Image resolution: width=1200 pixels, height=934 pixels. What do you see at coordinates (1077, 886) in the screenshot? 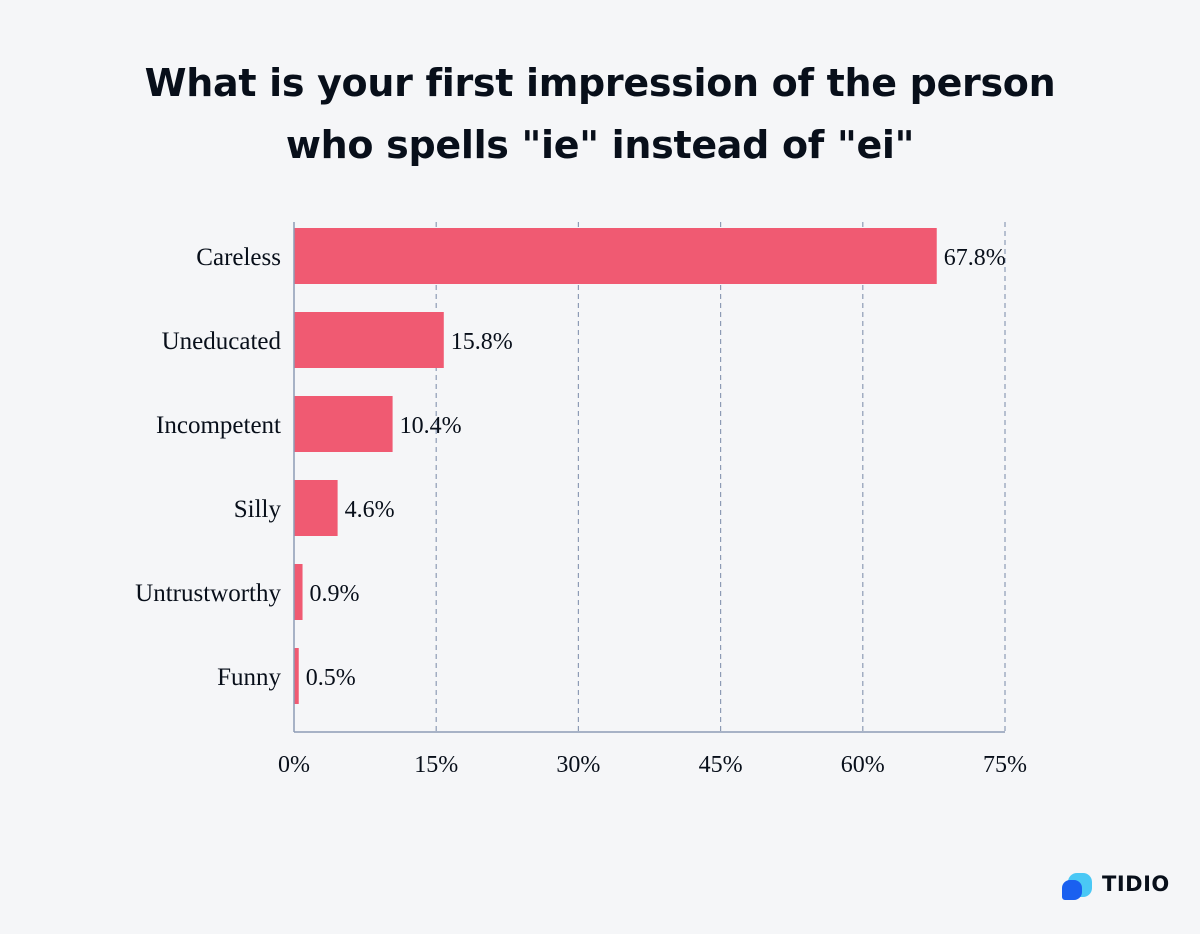
I see `tidio-logo-icon` at bounding box center [1077, 886].